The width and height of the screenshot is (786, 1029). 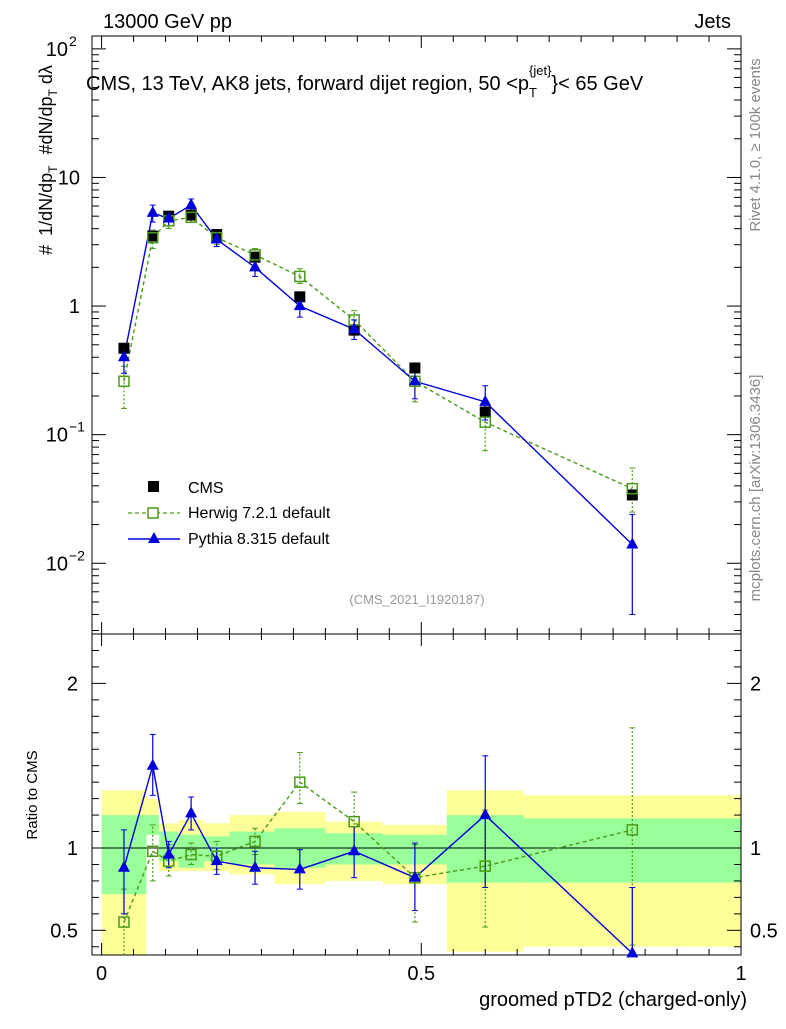 What do you see at coordinates (72, 684) in the screenshot?
I see `ratio-tick-label-left: 2` at bounding box center [72, 684].